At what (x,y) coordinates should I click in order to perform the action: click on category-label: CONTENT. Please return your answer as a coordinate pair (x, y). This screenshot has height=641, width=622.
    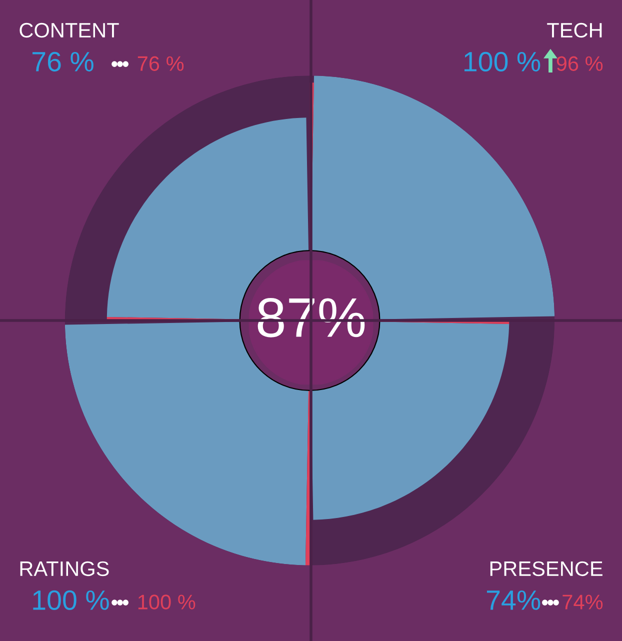
    Looking at the image, I should click on (69, 30).